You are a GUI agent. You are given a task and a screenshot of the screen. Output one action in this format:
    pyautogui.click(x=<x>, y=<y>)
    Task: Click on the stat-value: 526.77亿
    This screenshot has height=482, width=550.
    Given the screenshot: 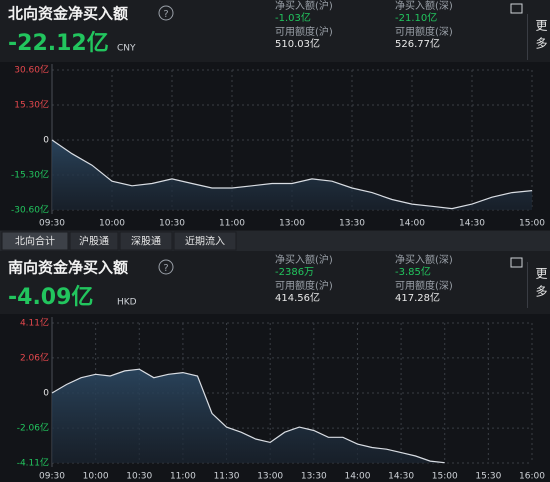 What is the action you would take?
    pyautogui.click(x=417, y=43)
    